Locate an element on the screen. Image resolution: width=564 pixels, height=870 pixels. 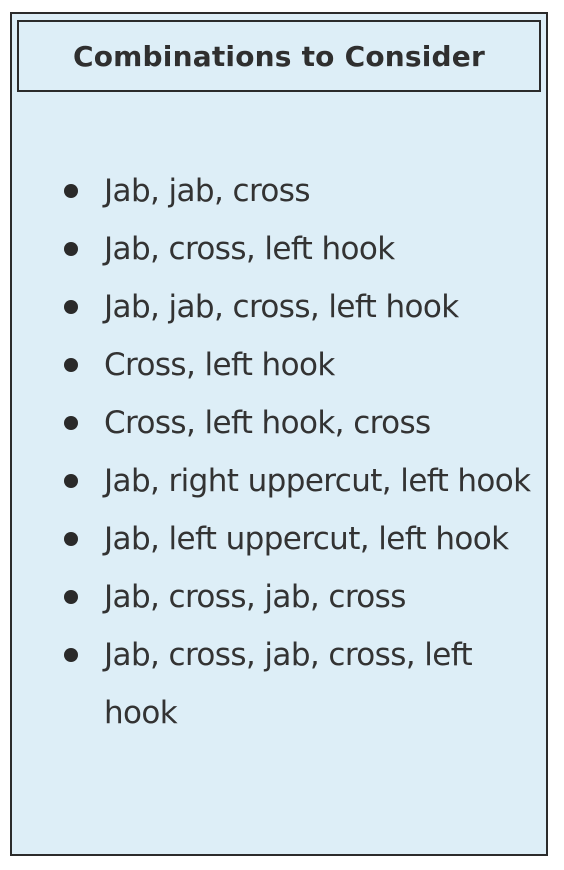
list-item-text: Jab, cross, jab, cross is located at coordinates (255, 597).